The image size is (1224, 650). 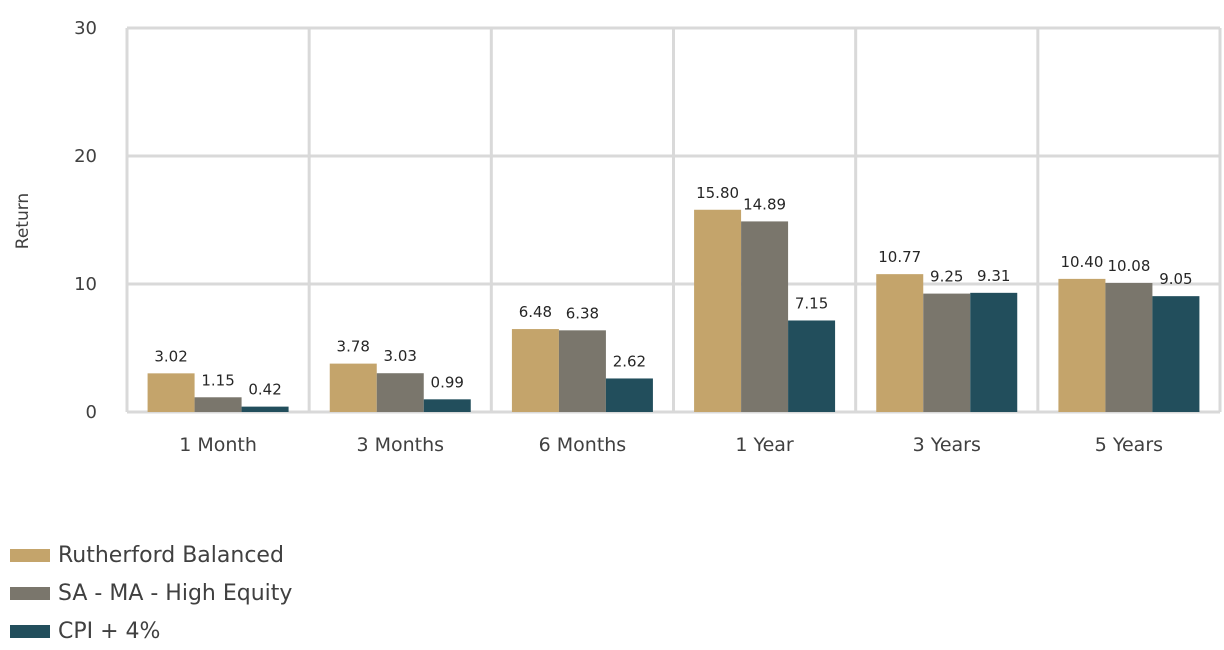 I want to click on data-label: 2.62, so click(x=629, y=361).